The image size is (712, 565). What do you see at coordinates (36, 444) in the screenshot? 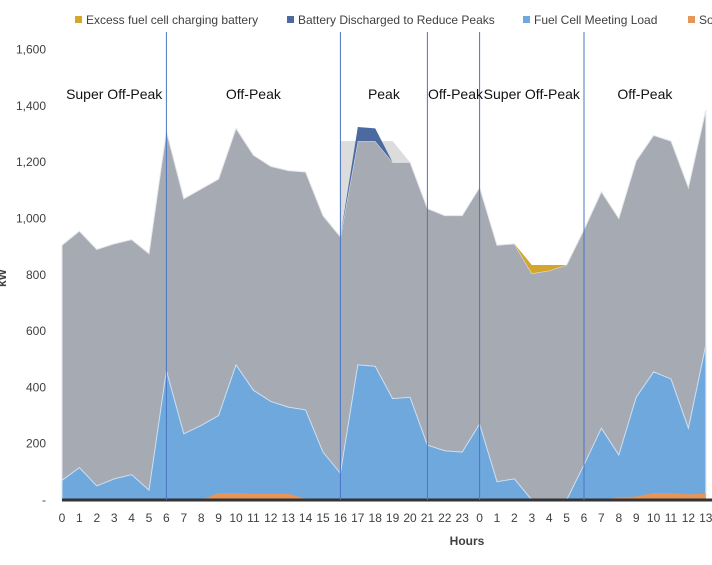
I see `y-tick-label: 200` at bounding box center [36, 444].